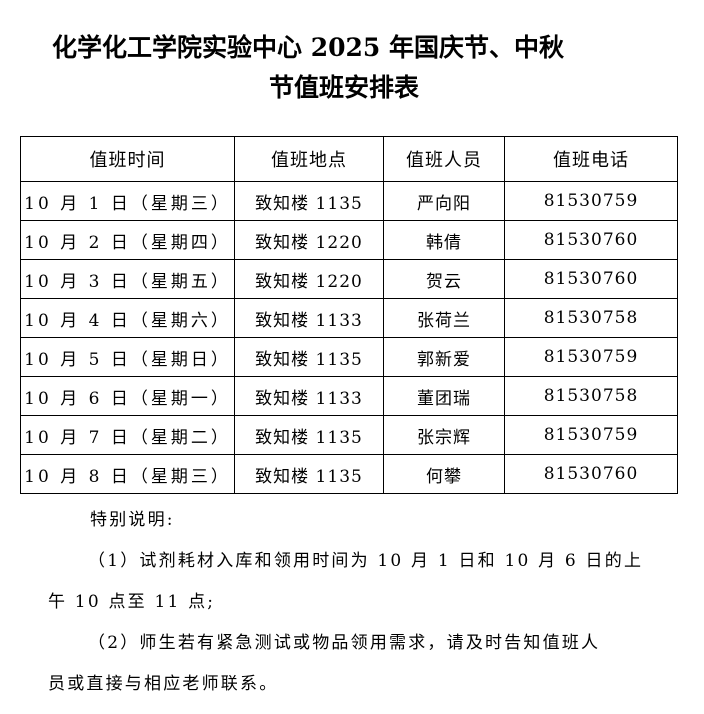 This screenshot has height=714, width=704. Describe the element at coordinates (444, 240) in the screenshot. I see `cell-person: 韩倩` at that location.